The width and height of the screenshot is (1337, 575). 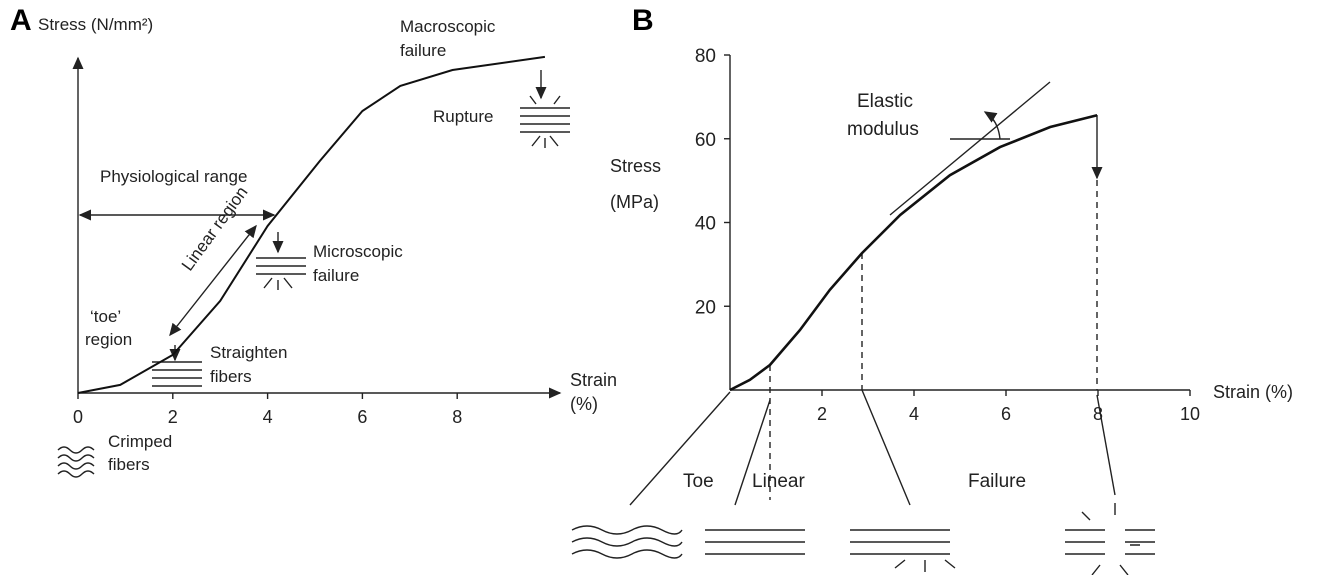 What do you see at coordinates (584, 404) in the screenshot?
I see `x-axis-label: (%)` at bounding box center [584, 404].